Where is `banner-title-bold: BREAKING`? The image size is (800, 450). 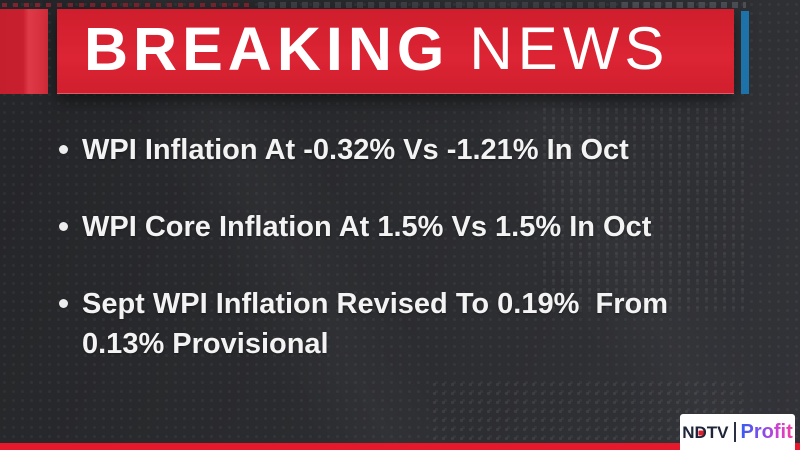
banner-title-bold: BREAKING is located at coordinates (267, 48).